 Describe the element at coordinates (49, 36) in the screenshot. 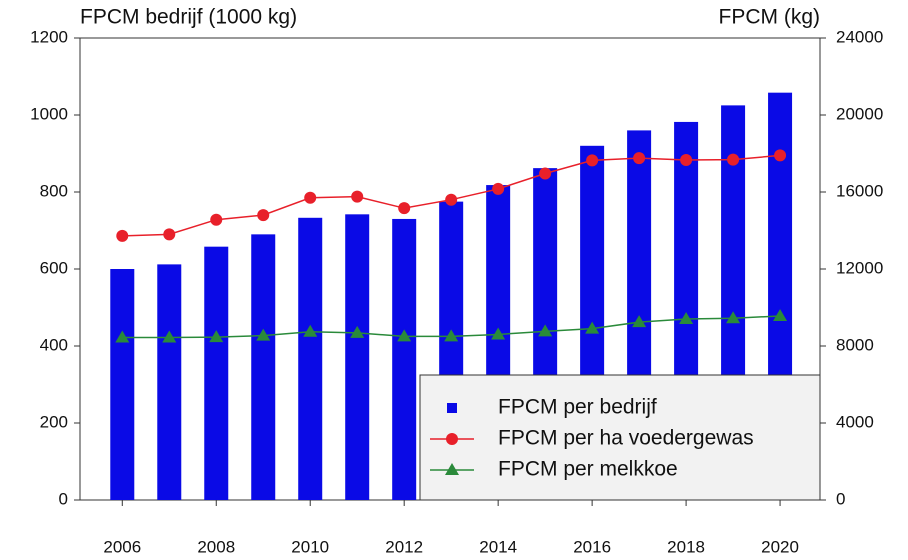

I see `y-tick-label: 1200` at that location.